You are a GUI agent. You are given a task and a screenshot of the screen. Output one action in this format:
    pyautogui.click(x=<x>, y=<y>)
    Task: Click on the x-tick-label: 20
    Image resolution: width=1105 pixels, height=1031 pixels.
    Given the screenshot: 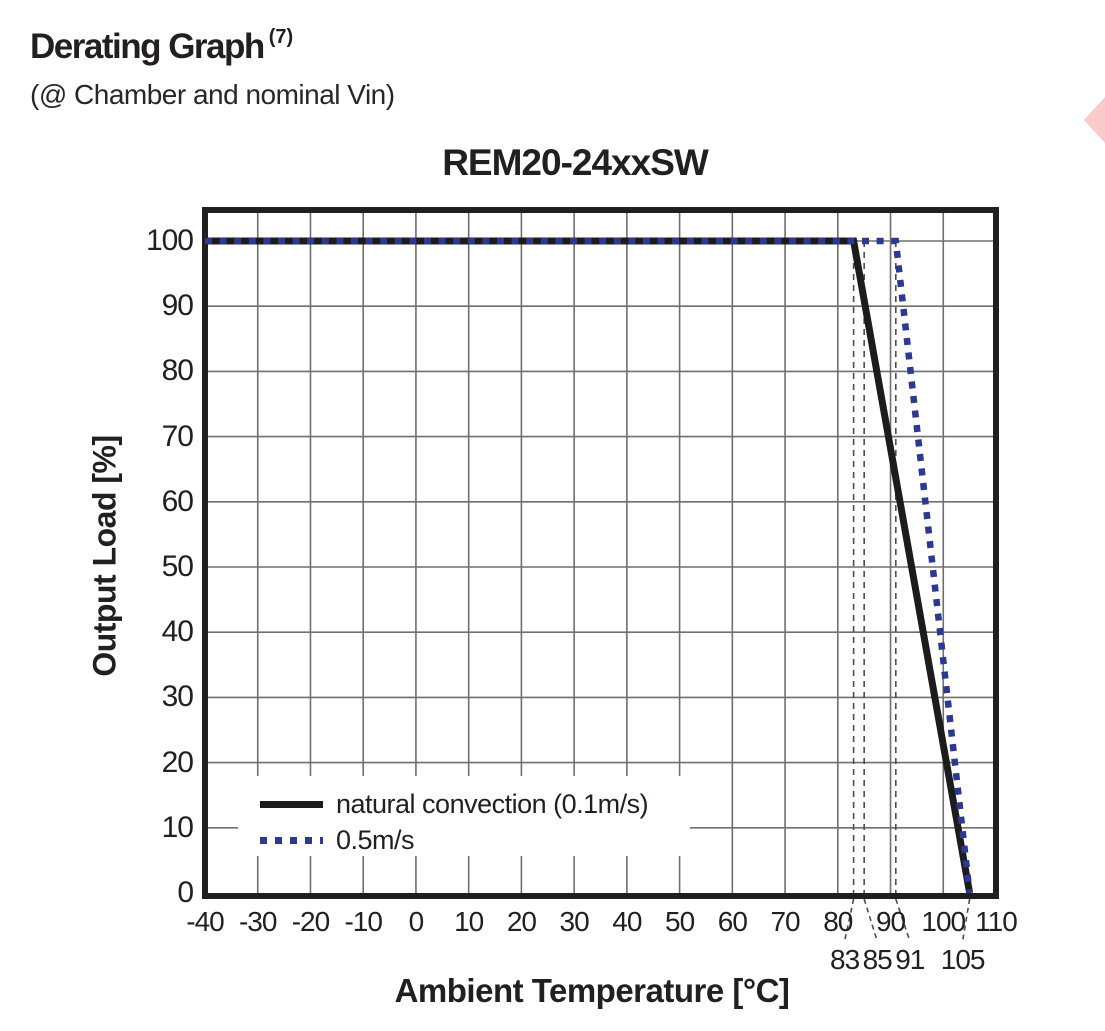 What is the action you would take?
    pyautogui.click(x=521, y=921)
    